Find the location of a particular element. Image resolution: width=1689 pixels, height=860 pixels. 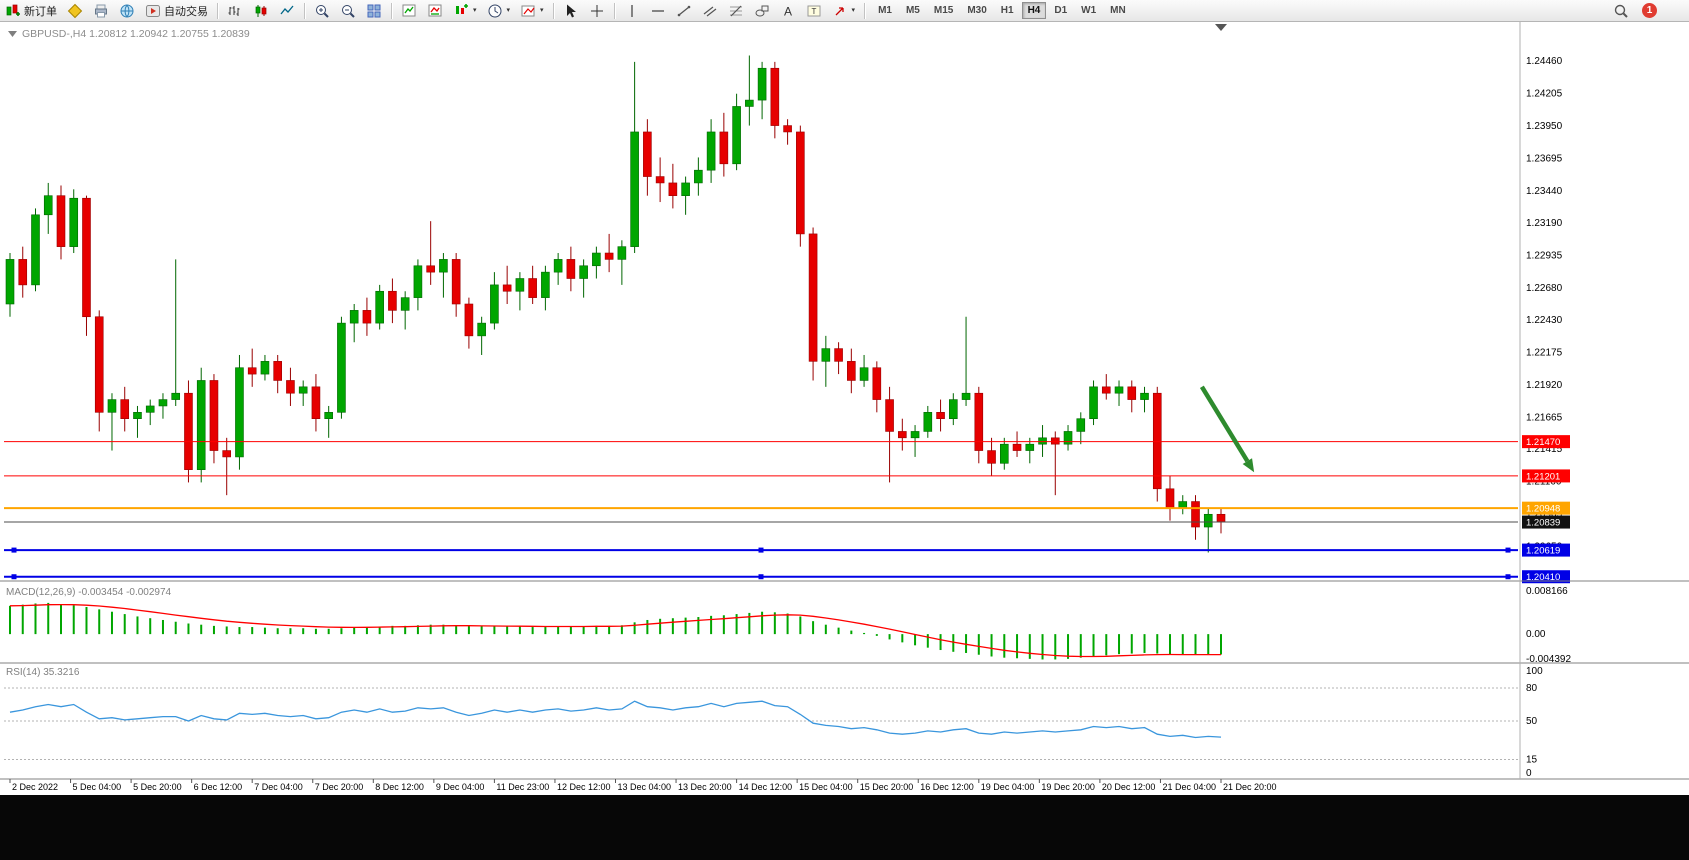

svg-text: 1.22935 is located at coordinates (1544, 255).